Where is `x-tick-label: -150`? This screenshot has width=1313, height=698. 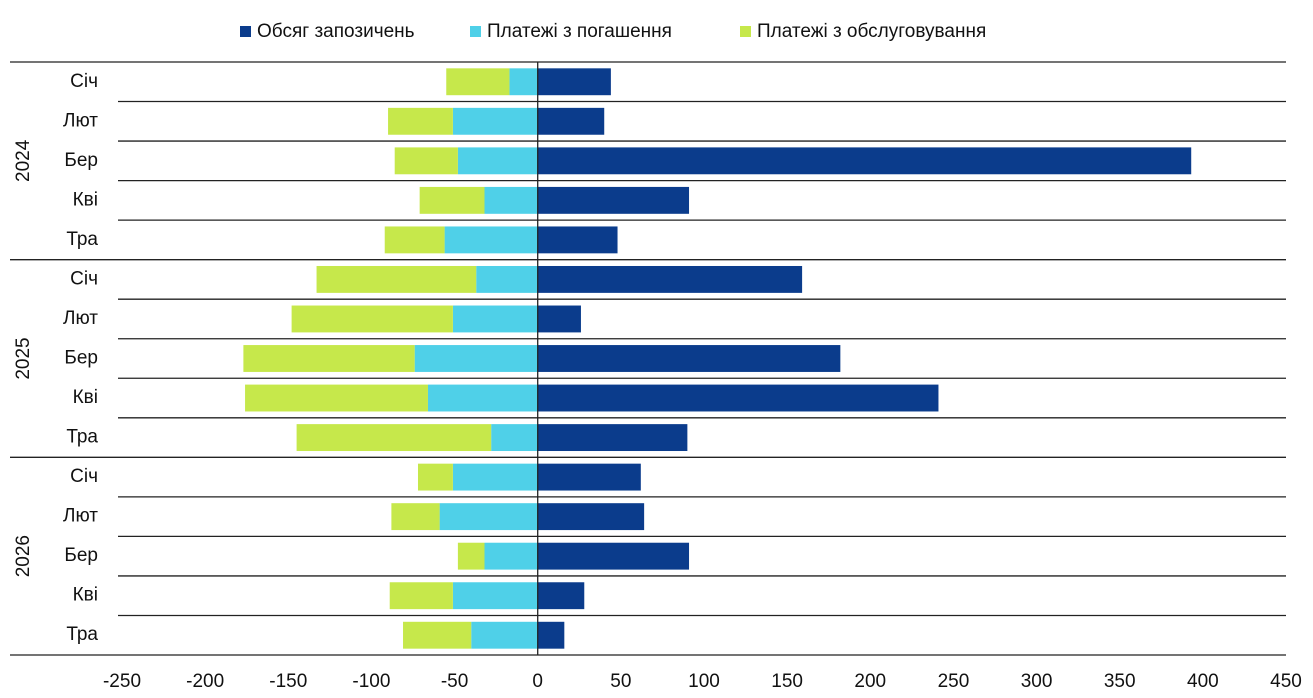 x-tick-label: -150 is located at coordinates (288, 681).